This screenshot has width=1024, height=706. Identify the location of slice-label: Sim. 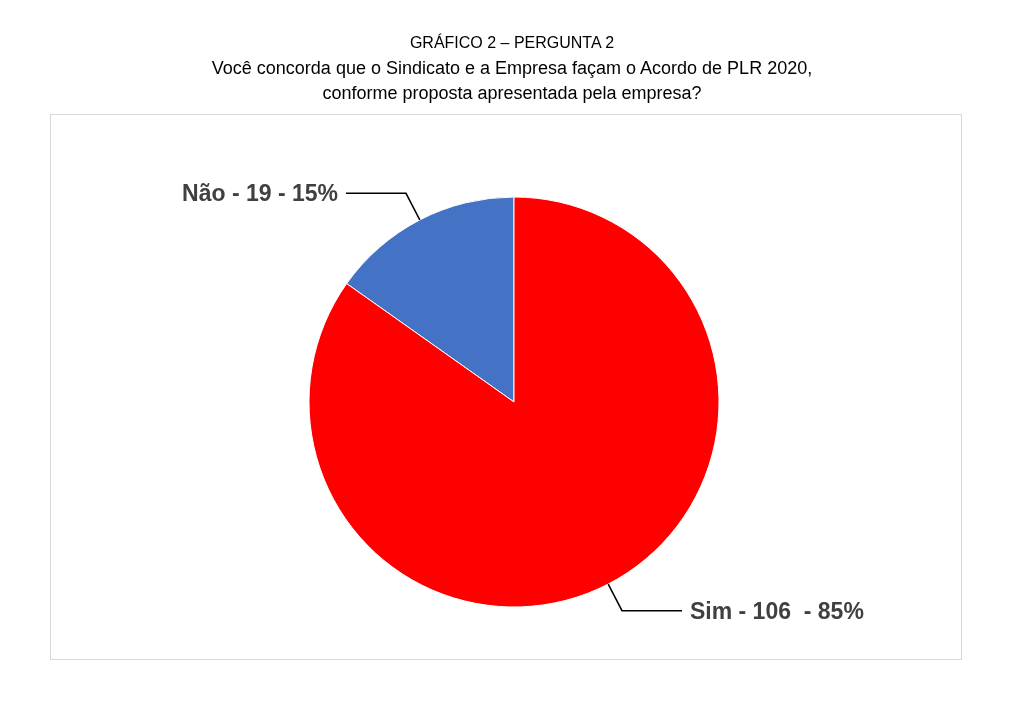
(711, 610).